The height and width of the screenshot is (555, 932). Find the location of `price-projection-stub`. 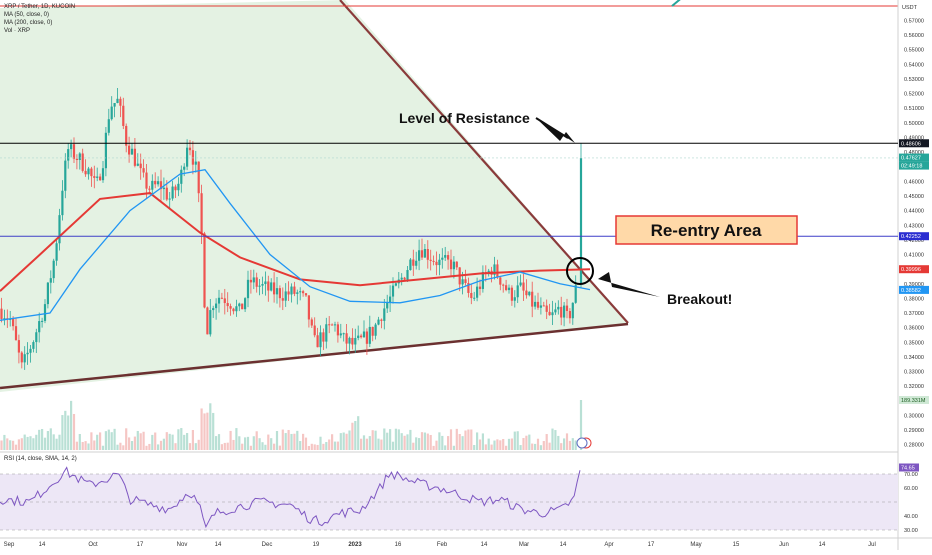

price-projection-stub is located at coordinates (676, 3).